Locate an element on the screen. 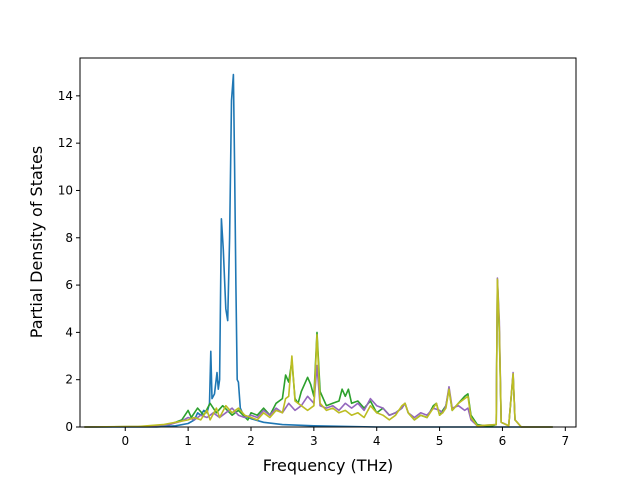 Image resolution: width=640 pixels, height=480 pixels. y-tick-label: 14 is located at coordinates (65, 96).